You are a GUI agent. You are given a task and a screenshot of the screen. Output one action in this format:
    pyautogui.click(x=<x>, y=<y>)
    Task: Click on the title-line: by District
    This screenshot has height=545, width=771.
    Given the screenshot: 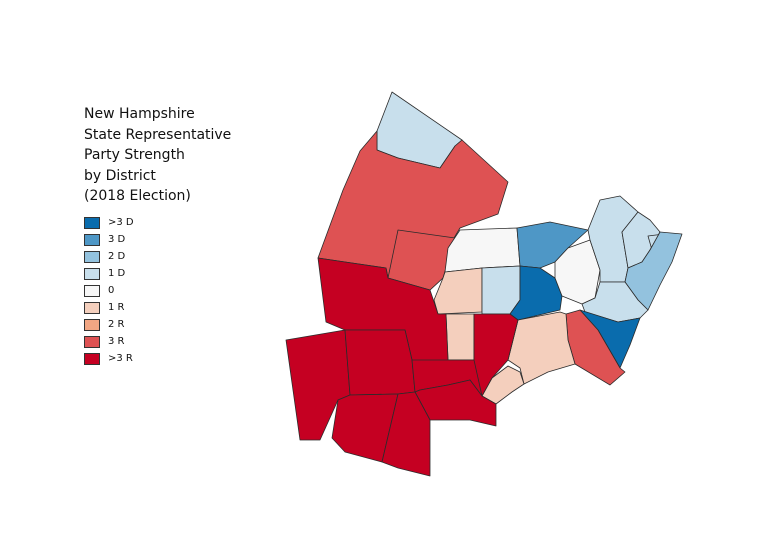 What is the action you would take?
    pyautogui.click(x=120, y=175)
    